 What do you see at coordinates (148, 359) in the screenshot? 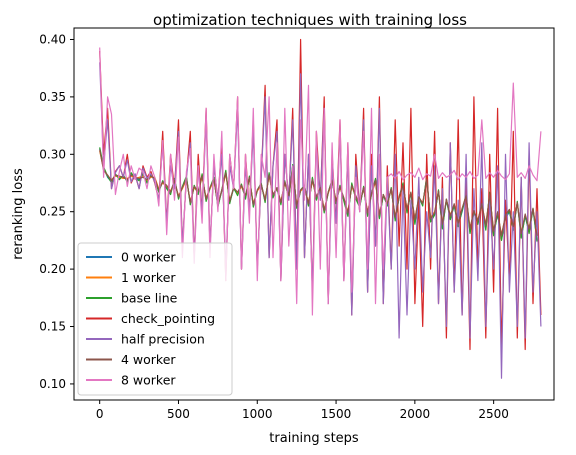
I see `legend-label: 4 worker` at bounding box center [148, 359].